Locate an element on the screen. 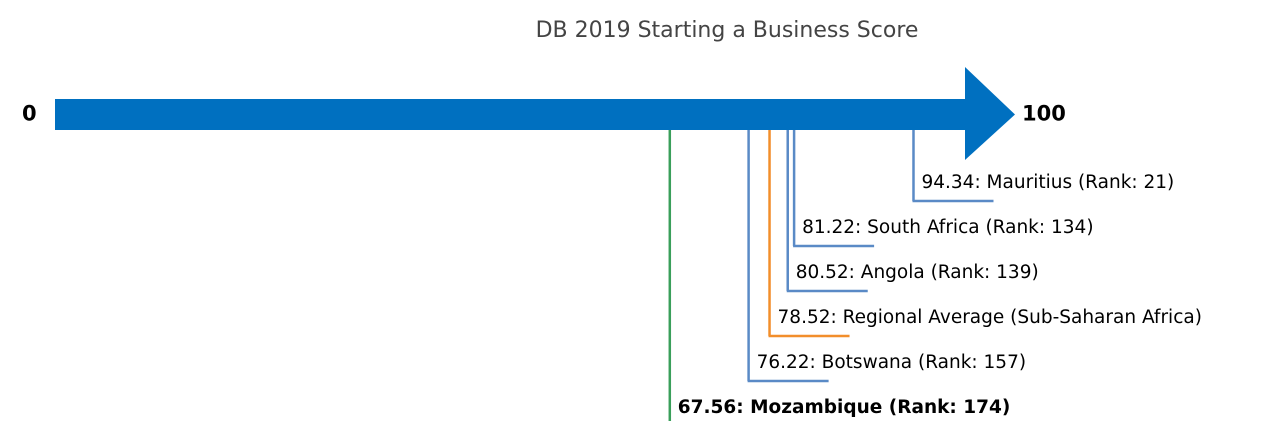  x-tick-label: 0 is located at coordinates (29, 114).